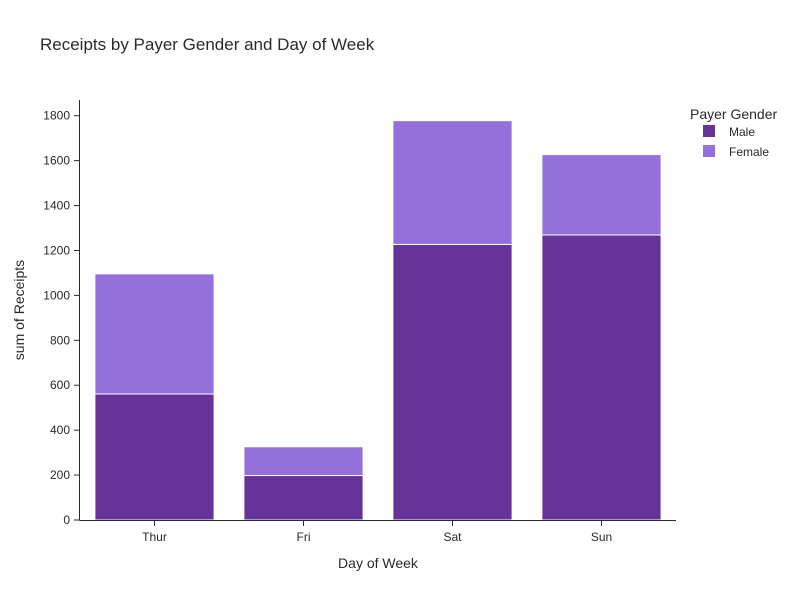 The image size is (800, 600). What do you see at coordinates (66, 520) in the screenshot?
I see `y-tick-label: 0` at bounding box center [66, 520].